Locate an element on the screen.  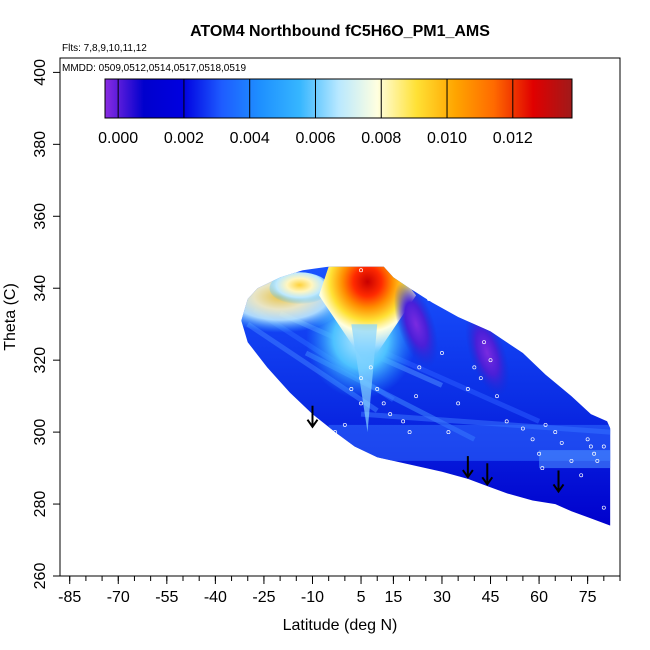
flights-note: Flts: 7,8,9,10,11,12 is located at coordinates (104, 48).